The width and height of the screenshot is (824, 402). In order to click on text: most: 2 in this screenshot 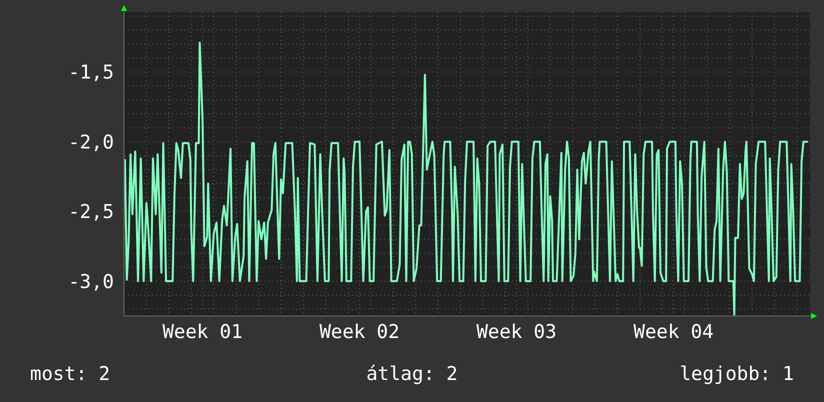, I will do `click(70, 374)`.